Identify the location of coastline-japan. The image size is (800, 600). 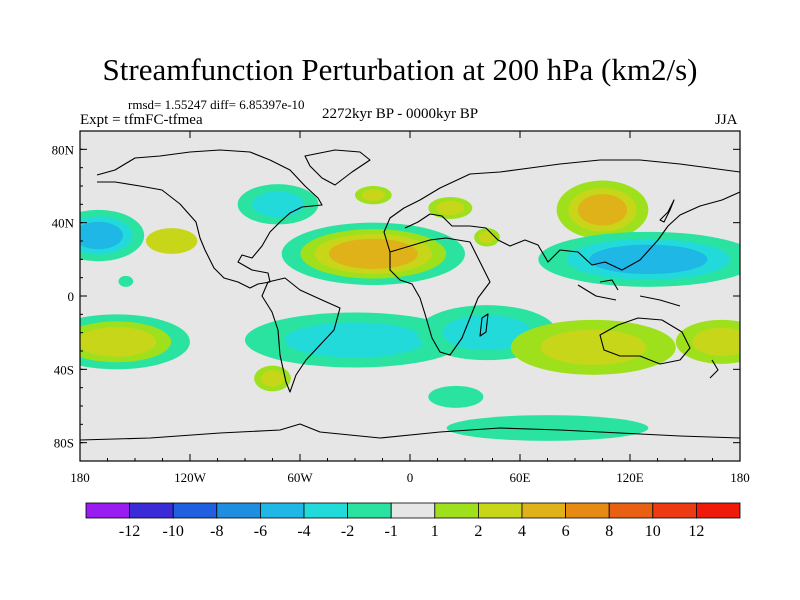
(667, 211).